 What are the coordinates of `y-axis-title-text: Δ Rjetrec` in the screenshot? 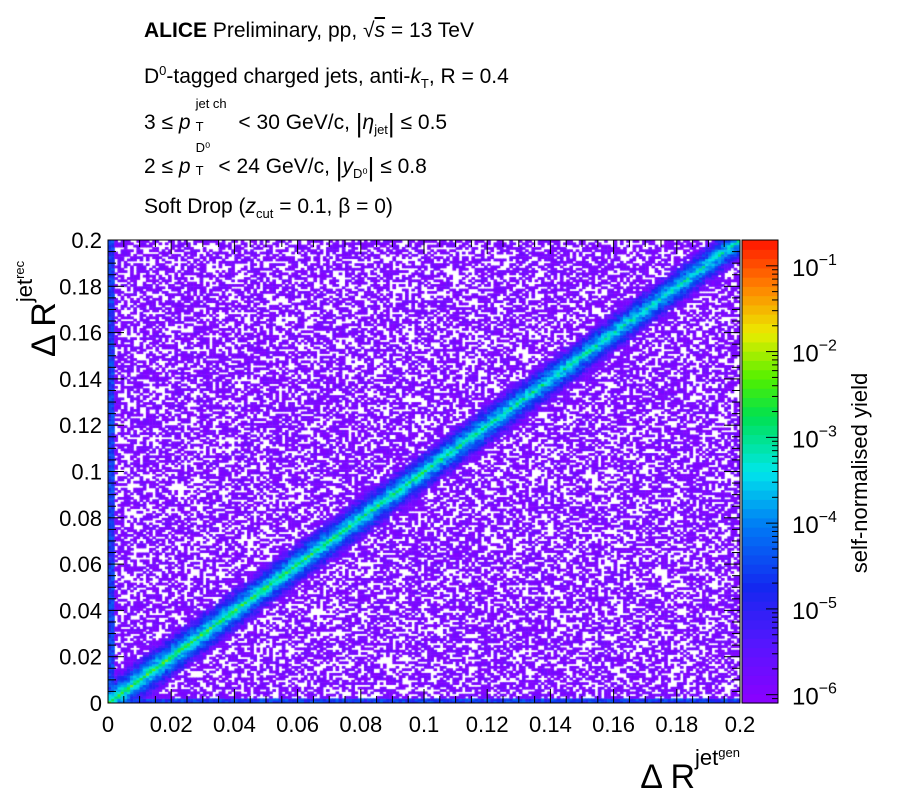 It's located at (37, 308).